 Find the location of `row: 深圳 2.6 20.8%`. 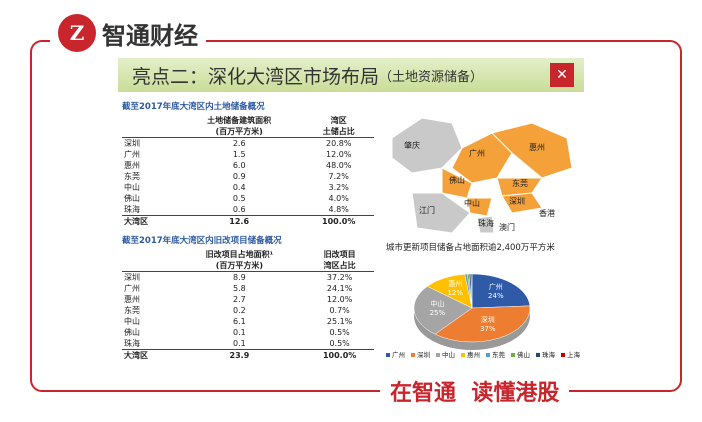

row: 深圳 2.6 20.8% is located at coordinates (248, 144).